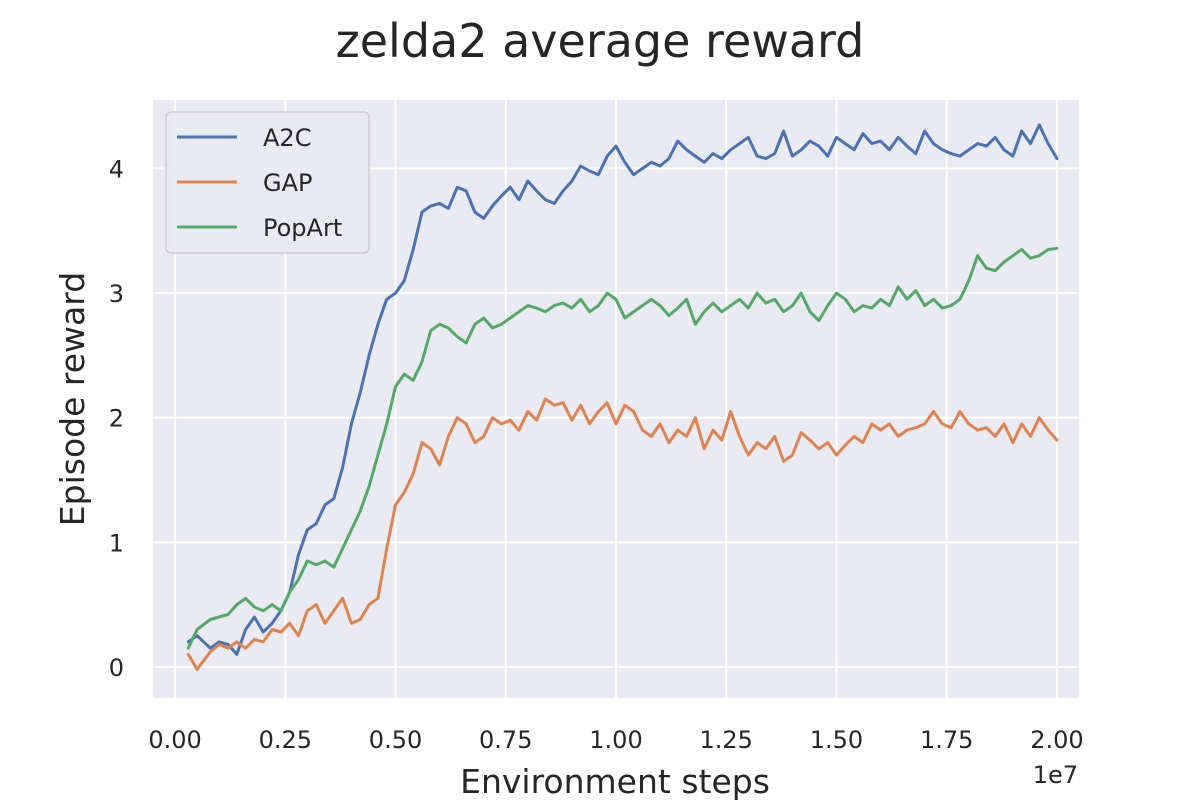  Describe the element at coordinates (615, 781) in the screenshot. I see `x-axis-label: Environment steps` at that location.